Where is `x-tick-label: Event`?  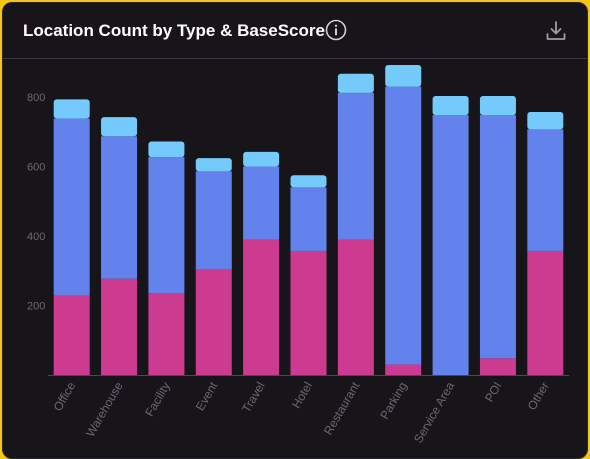
x-tick-label: Event is located at coordinates (207, 396).